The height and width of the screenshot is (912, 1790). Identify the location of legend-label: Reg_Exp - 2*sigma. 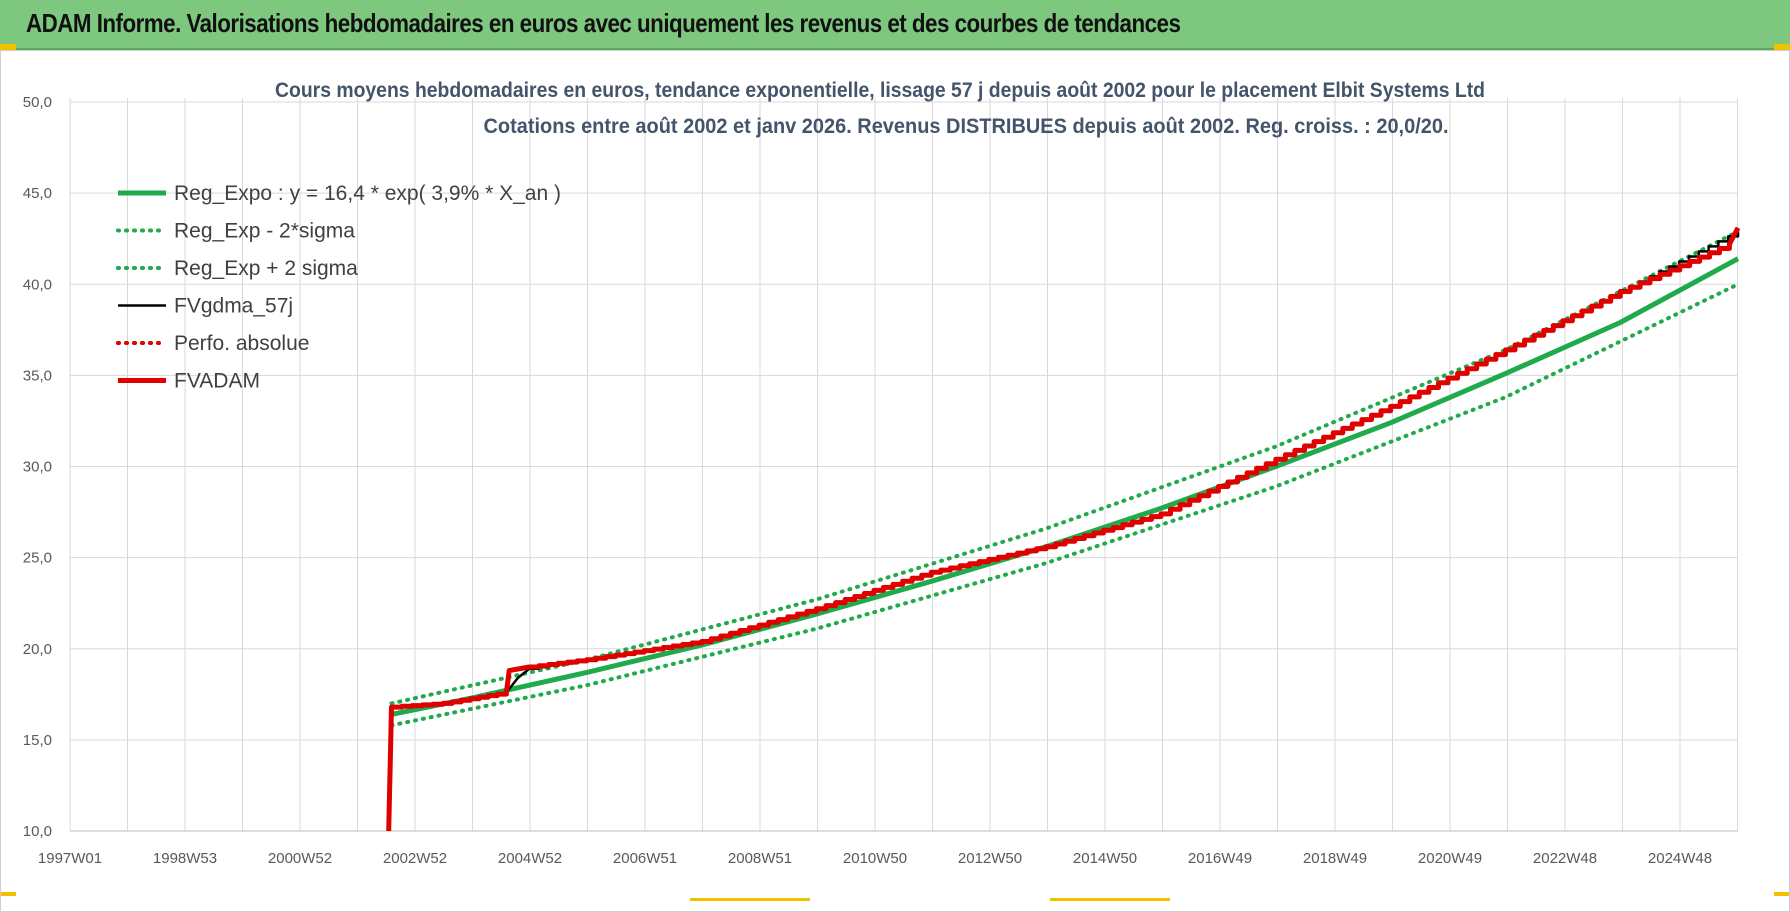
(264, 231).